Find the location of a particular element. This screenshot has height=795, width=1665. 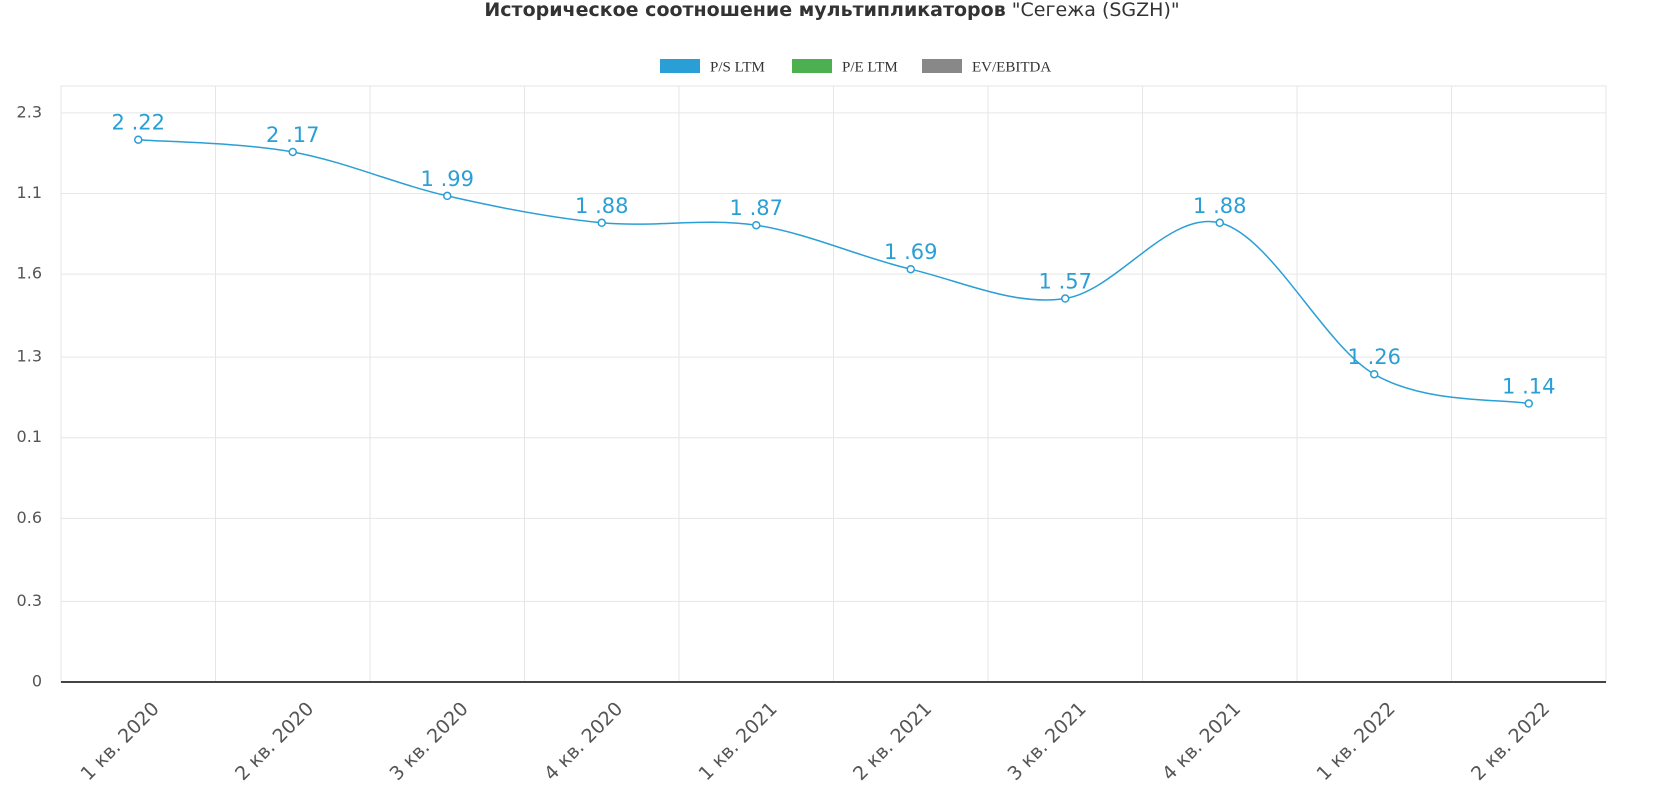

data-label: 1 .26 is located at coordinates (1374, 357).